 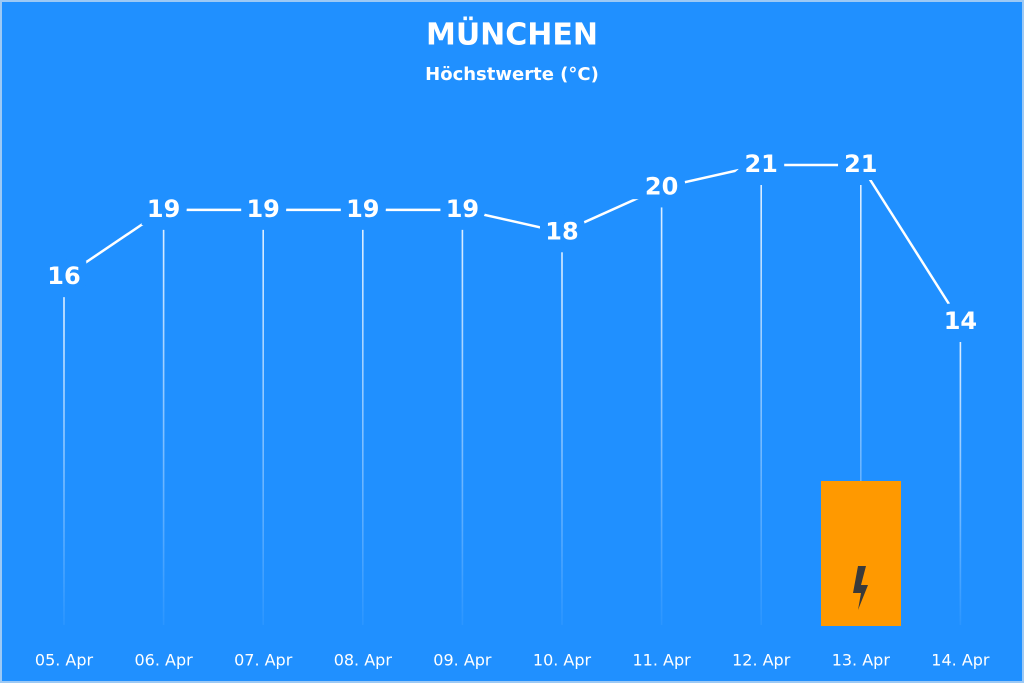 I want to click on x-tick-label: 12. Apr, so click(x=761, y=660).